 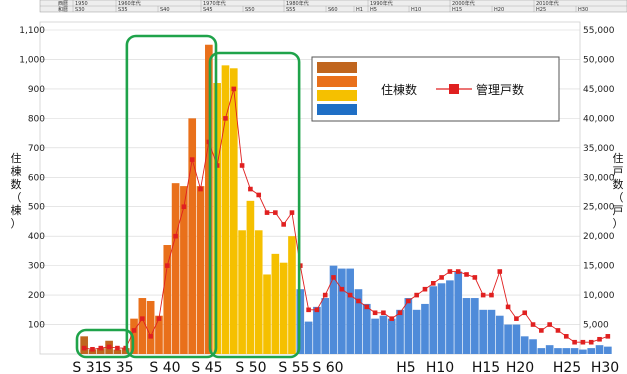 What do you see at coordinates (36, 149) in the screenshot?
I see `y-left-tick-label: 700` at bounding box center [36, 149].